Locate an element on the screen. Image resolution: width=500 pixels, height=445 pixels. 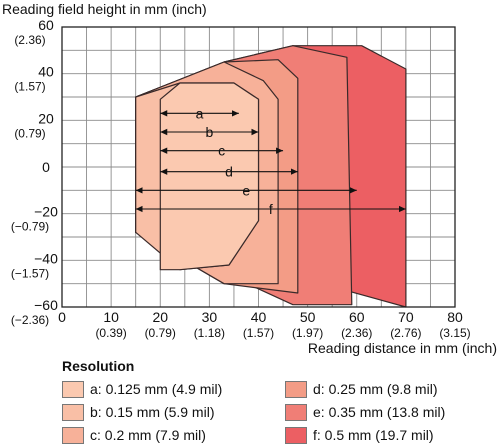
legend-item: b: 0.15 mm (5.9 mil) is located at coordinates (138, 412).